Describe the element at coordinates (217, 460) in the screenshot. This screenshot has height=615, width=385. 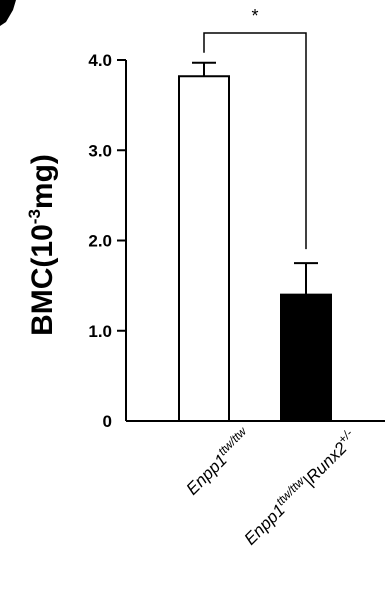
I see `category-label-1: Enpp1ttw/ttw` at that location.